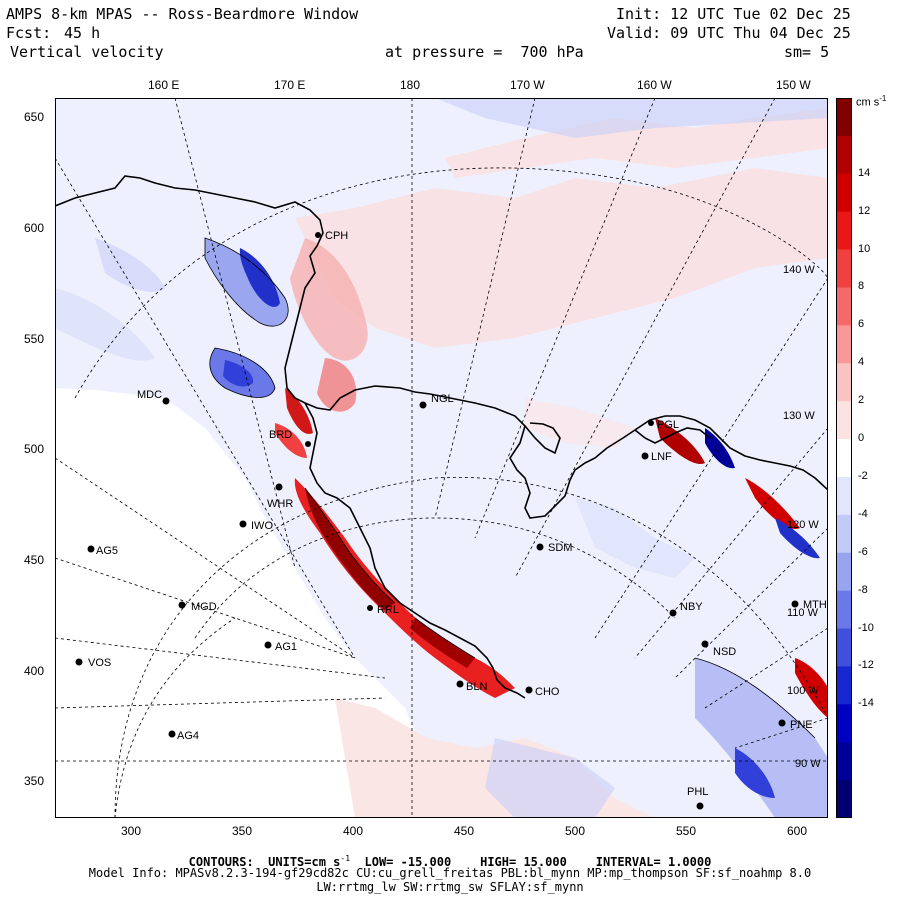  What do you see at coordinates (182, 605) in the screenshot?
I see `station-dot-mgd` at bounding box center [182, 605].